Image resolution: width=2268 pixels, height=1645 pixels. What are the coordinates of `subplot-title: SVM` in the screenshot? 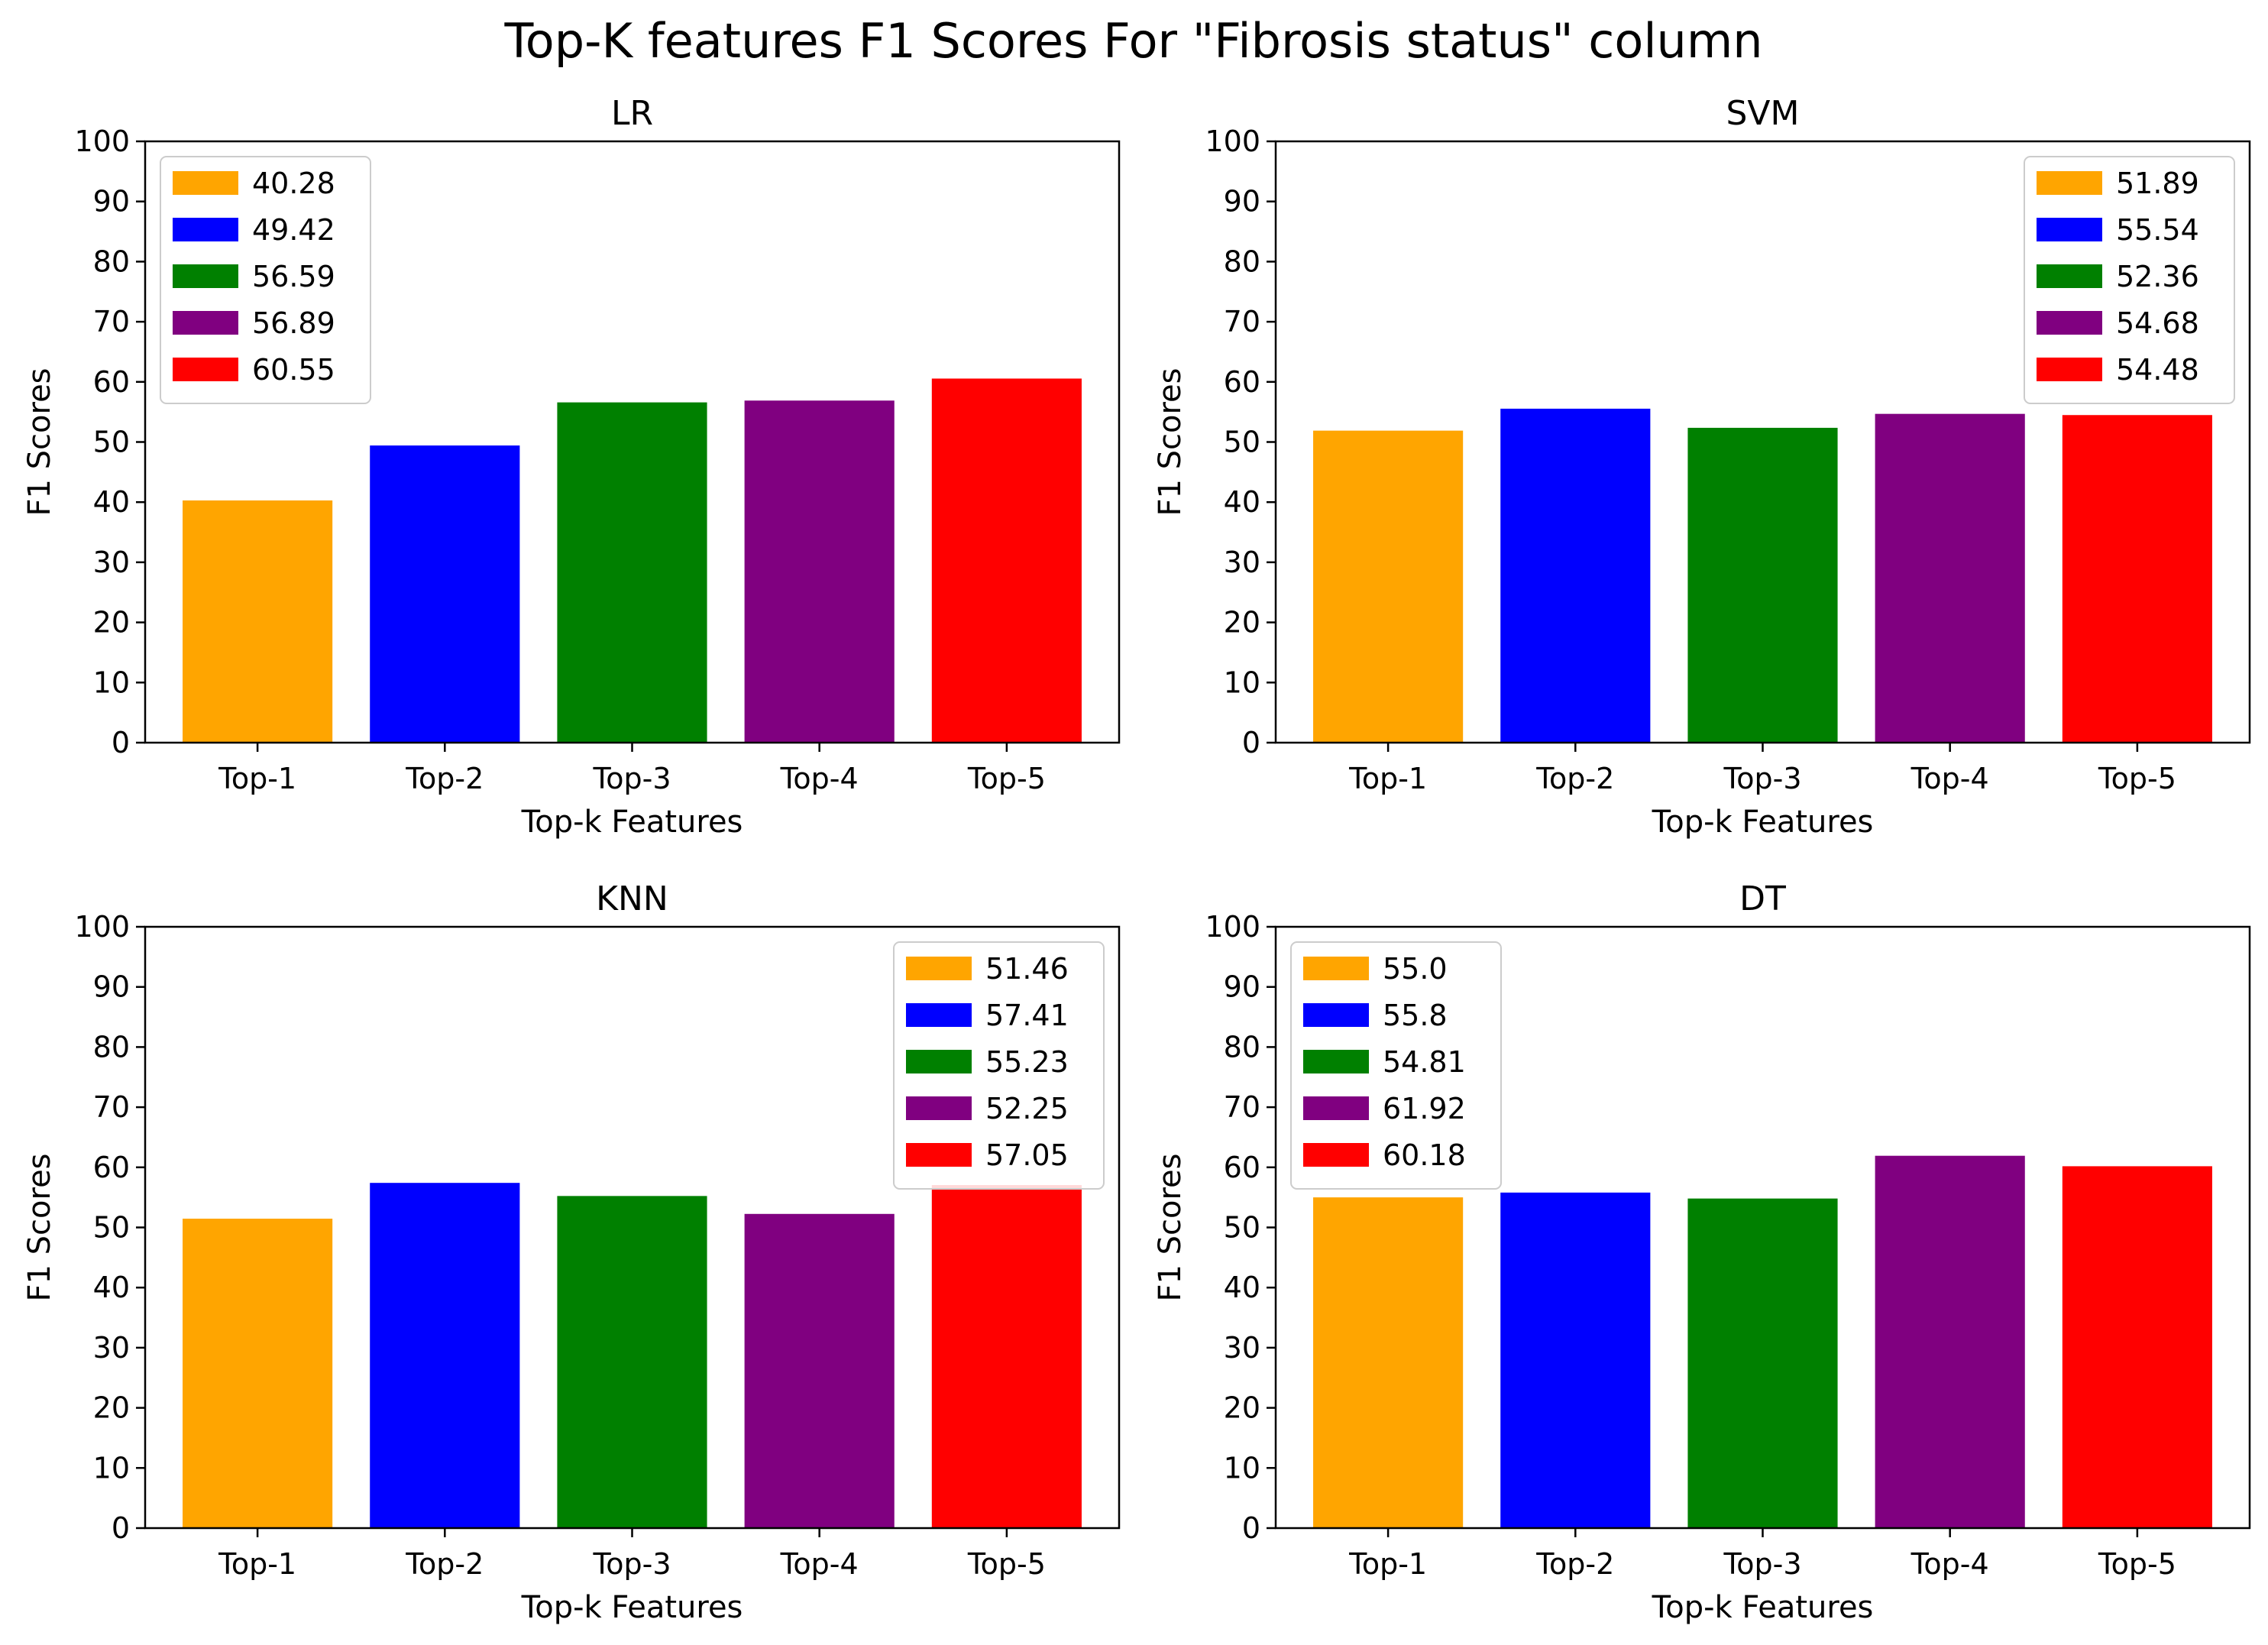 It's located at (1763, 113).